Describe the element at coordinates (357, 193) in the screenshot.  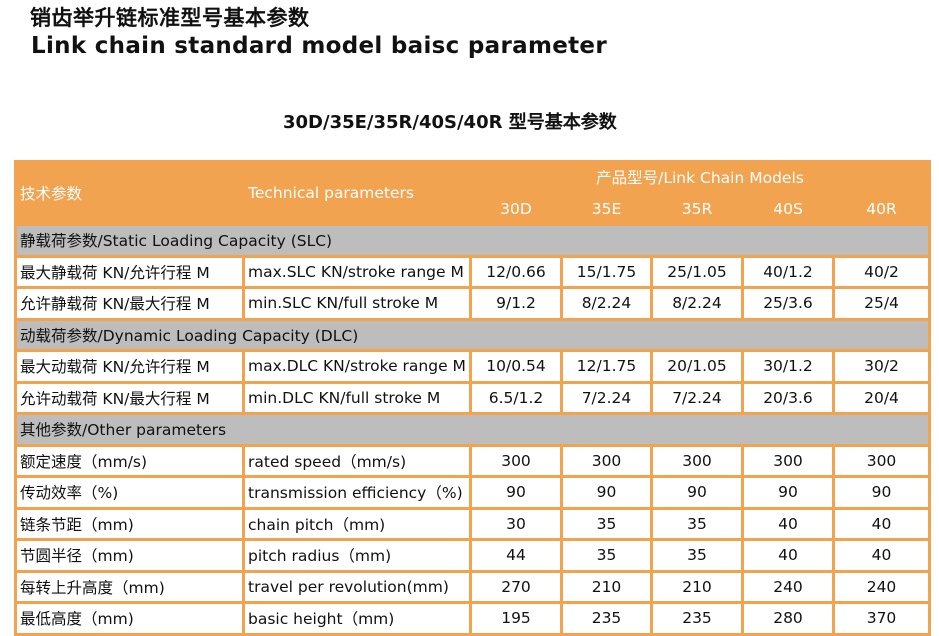
I see `header-en: Technical parameters` at that location.